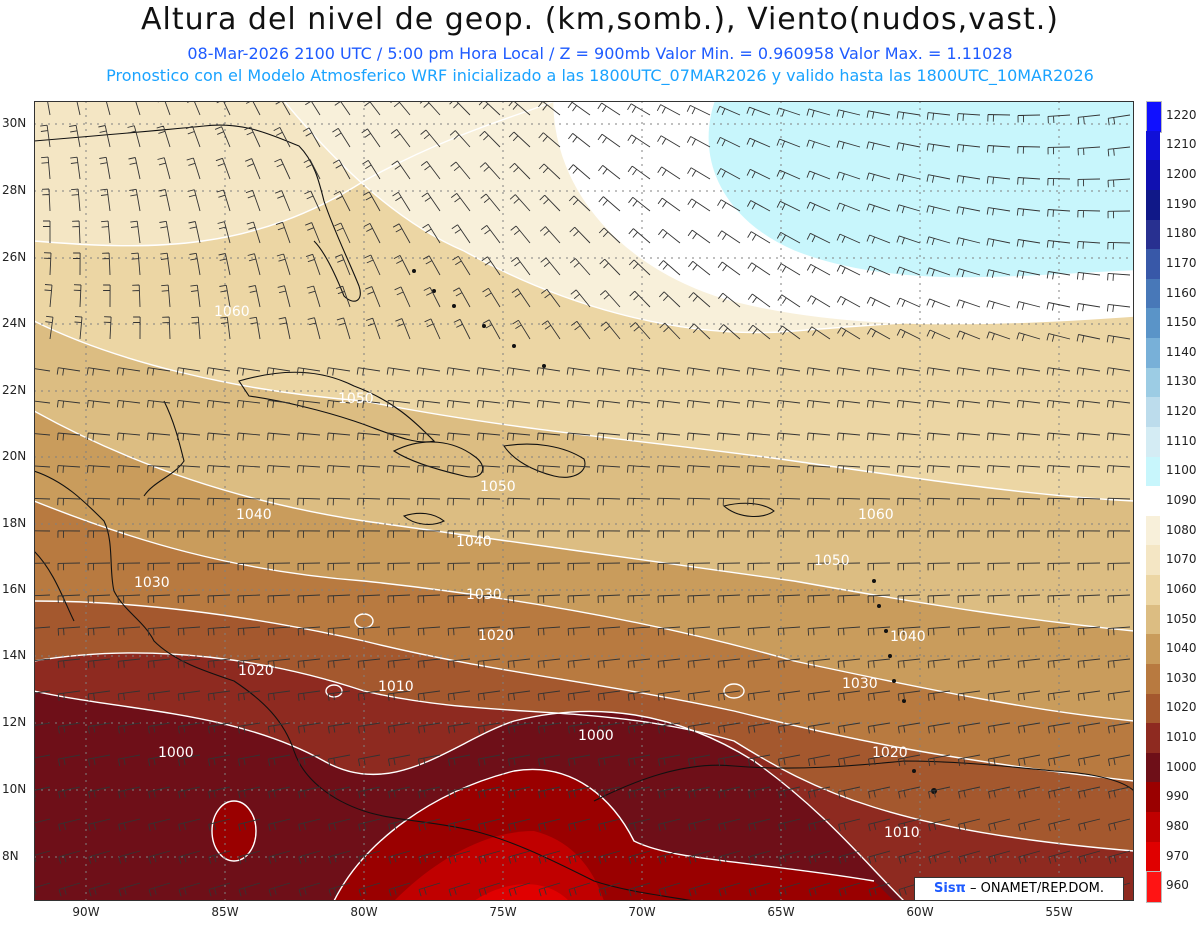  I want to click on colorbar-swatch, so click(1153, 797).